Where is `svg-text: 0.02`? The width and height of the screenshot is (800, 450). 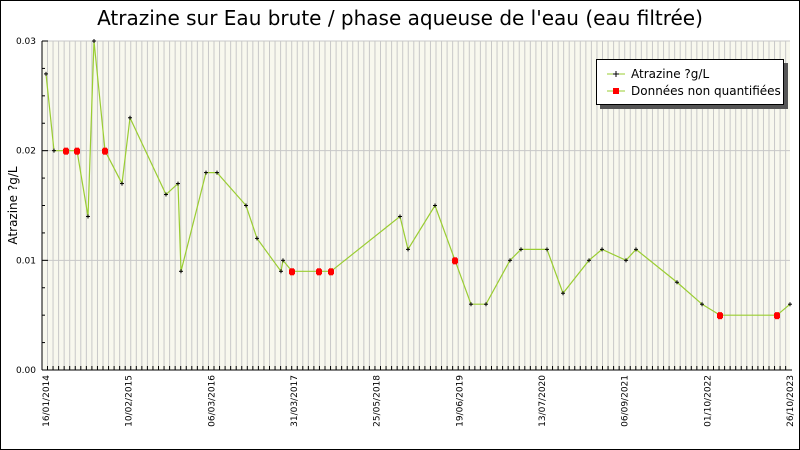
svg-text: 0.02 is located at coordinates (26, 152).